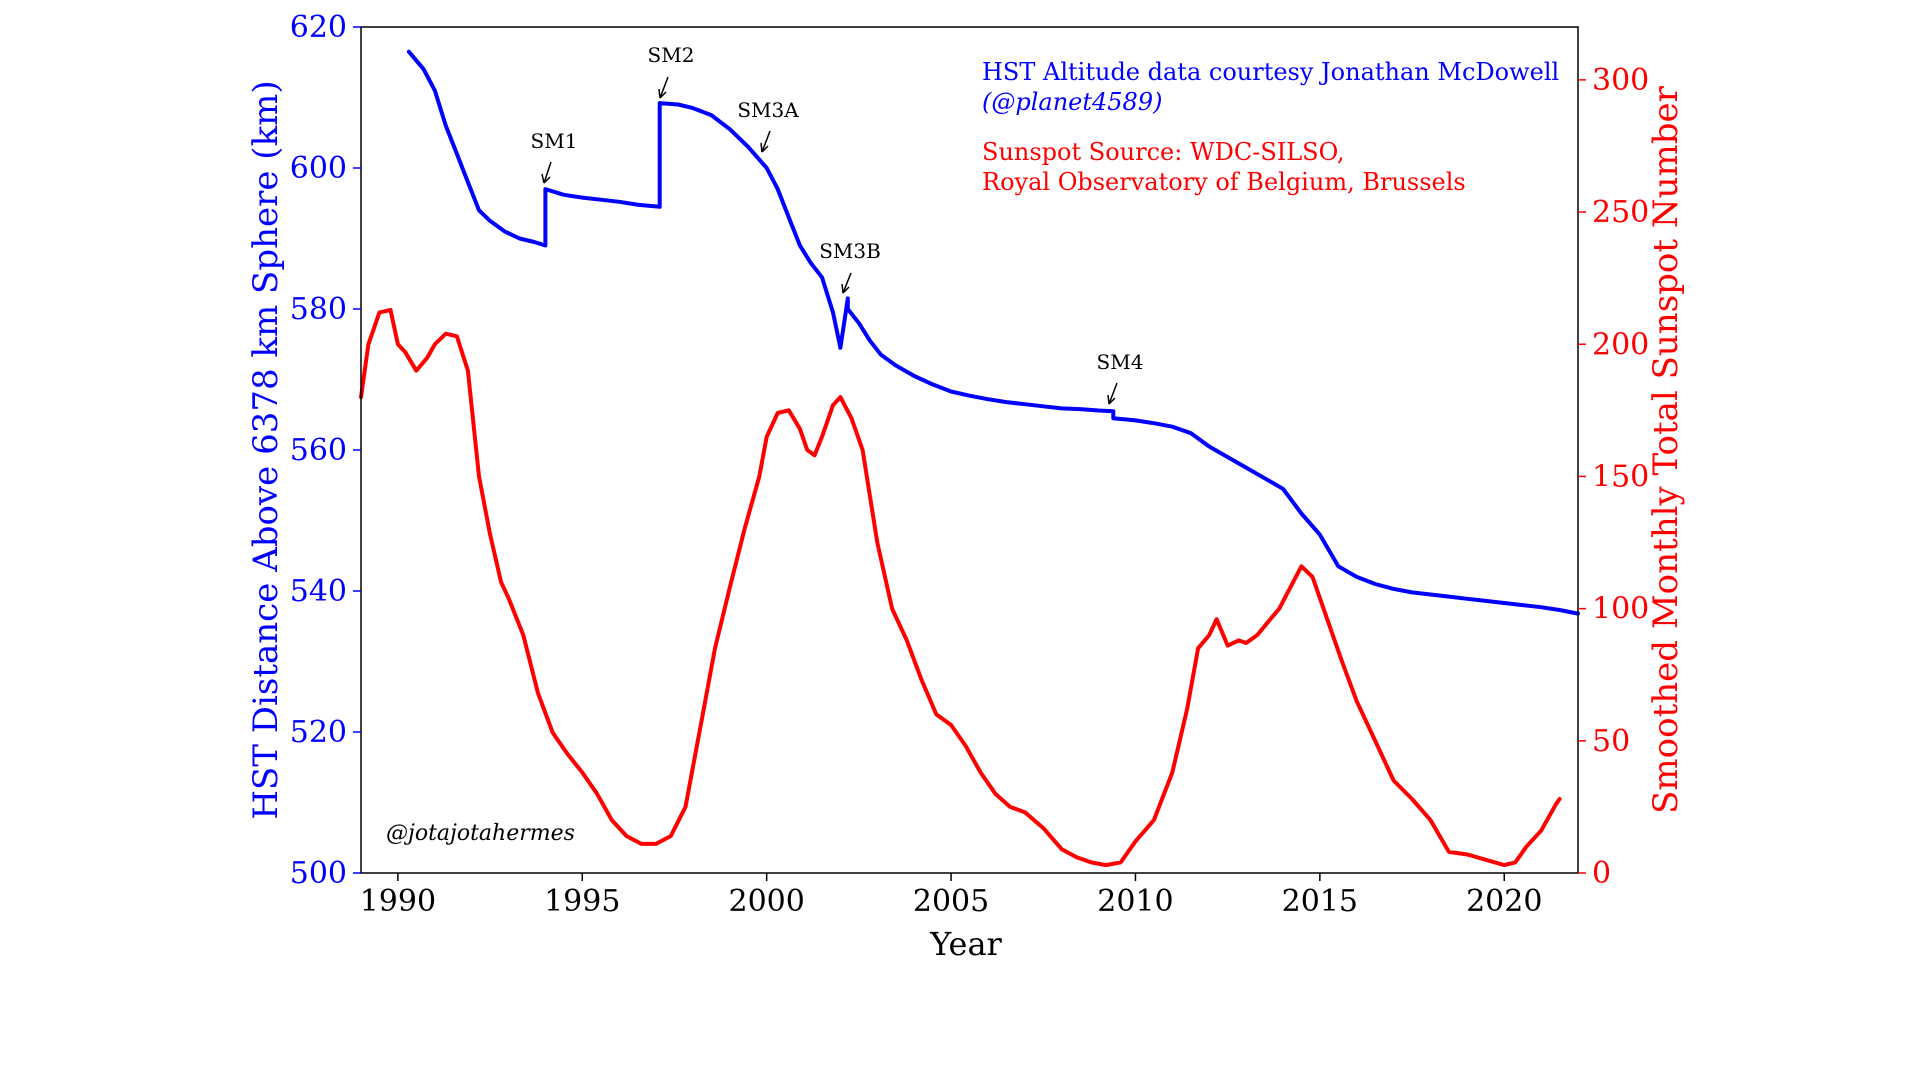 The width and height of the screenshot is (1920, 1080). What do you see at coordinates (768, 110) in the screenshot?
I see `svg-text: SM3A` at bounding box center [768, 110].